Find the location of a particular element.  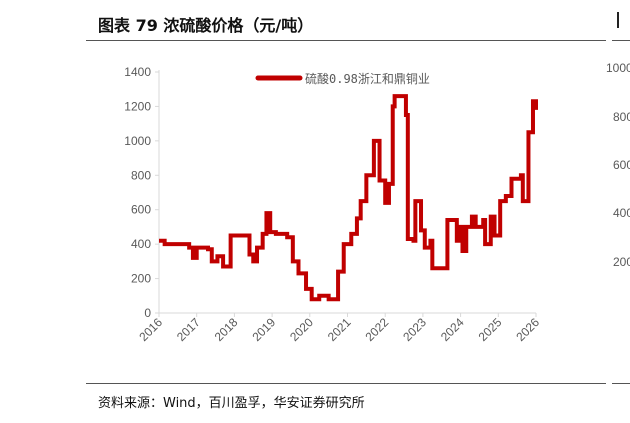

y-tick-label: 1400 is located at coordinates (137, 72).